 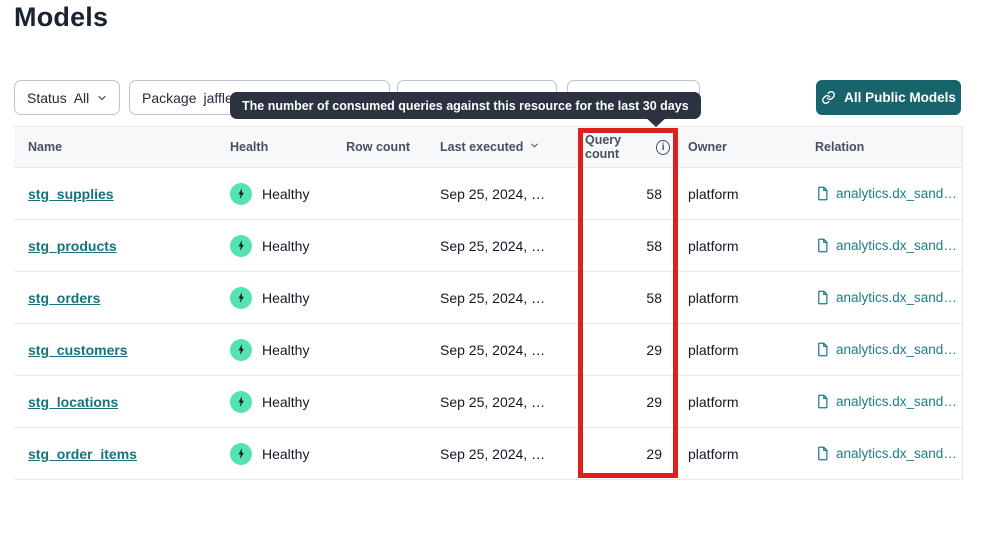 I want to click on model-link: stg_products, so click(x=72, y=245).